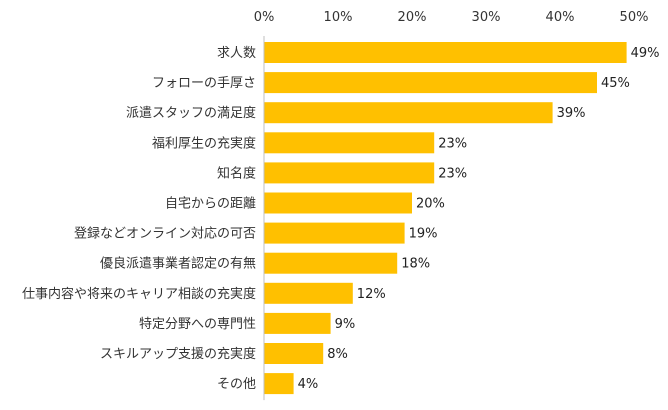 The width and height of the screenshot is (668, 410). What do you see at coordinates (634, 17) in the screenshot?
I see `x-tick-label: 50%` at bounding box center [634, 17].